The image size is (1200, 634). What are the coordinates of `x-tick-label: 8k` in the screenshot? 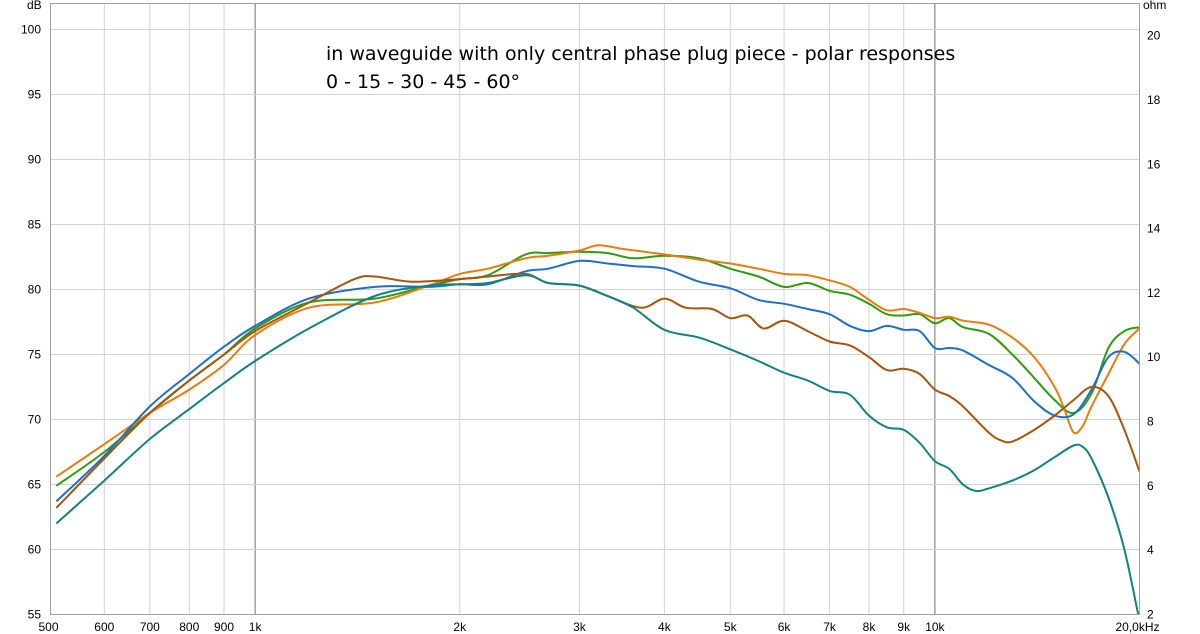 It's located at (870, 627).